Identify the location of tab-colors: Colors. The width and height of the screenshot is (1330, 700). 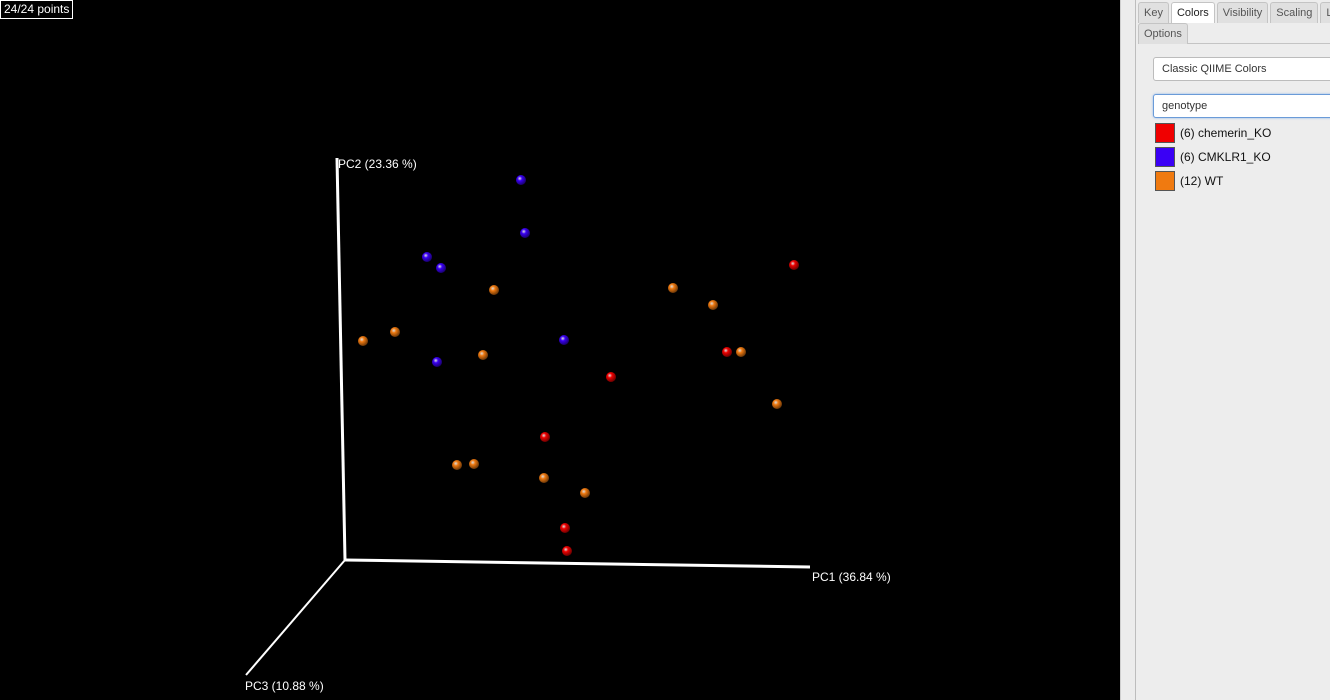
(1192, 12).